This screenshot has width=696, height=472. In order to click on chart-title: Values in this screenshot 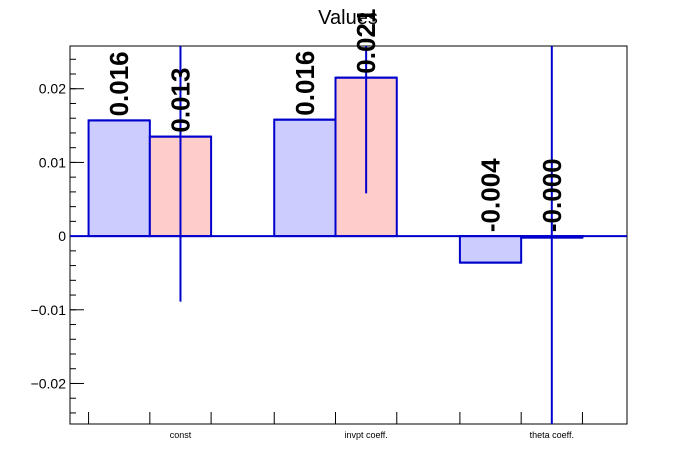, I will do `click(348, 18)`.